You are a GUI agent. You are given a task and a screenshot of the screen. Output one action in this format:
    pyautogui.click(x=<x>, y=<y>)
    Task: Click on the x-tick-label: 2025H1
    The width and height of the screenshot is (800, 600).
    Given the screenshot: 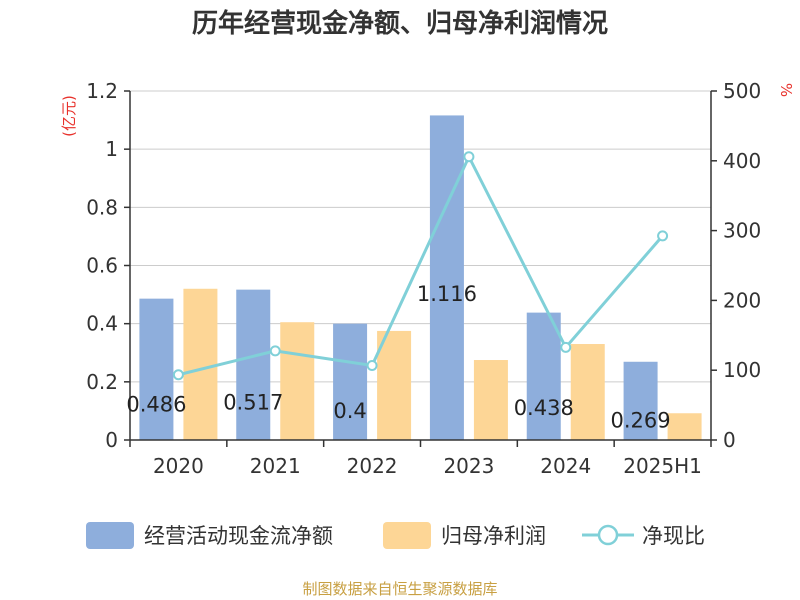 What is the action you would take?
    pyautogui.click(x=662, y=466)
    